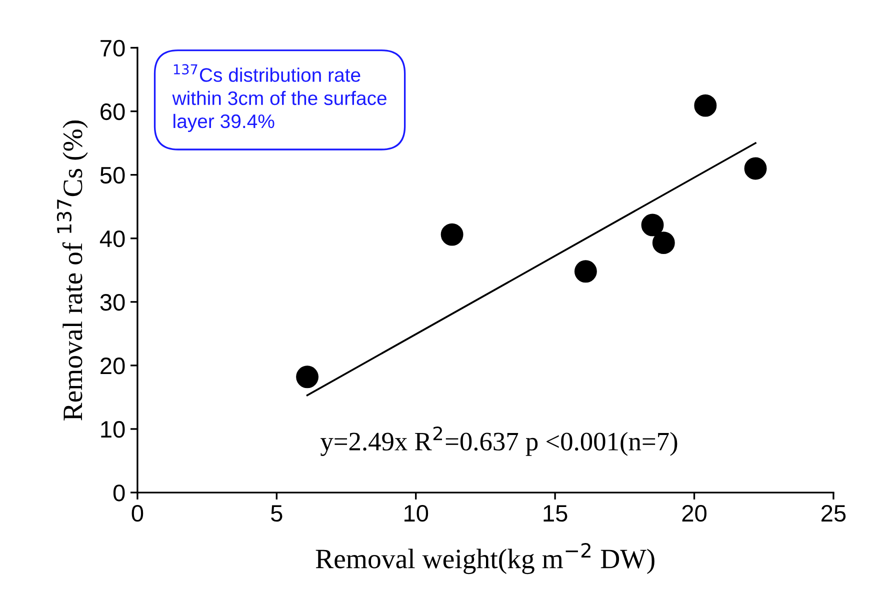 The width and height of the screenshot is (870, 597). What do you see at coordinates (276, 513) in the screenshot?
I see `x-tick-label: 5` at bounding box center [276, 513].